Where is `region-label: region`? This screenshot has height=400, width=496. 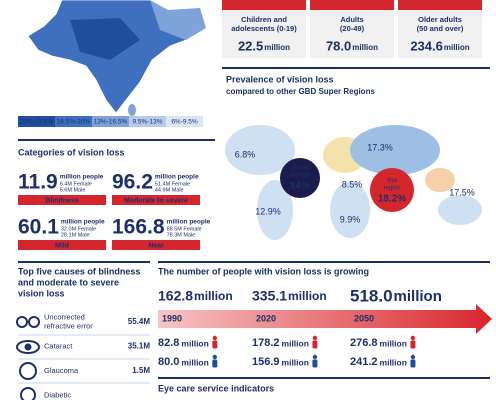 region-label: region is located at coordinates (392, 189).